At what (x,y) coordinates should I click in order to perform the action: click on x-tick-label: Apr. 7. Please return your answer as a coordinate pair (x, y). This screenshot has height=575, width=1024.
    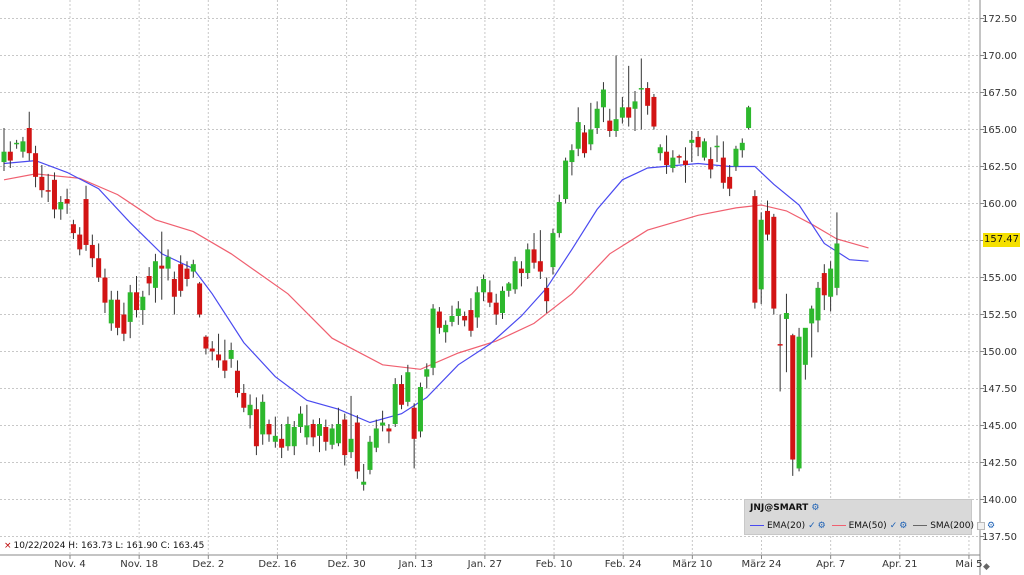
    Looking at the image, I should click on (830, 564).